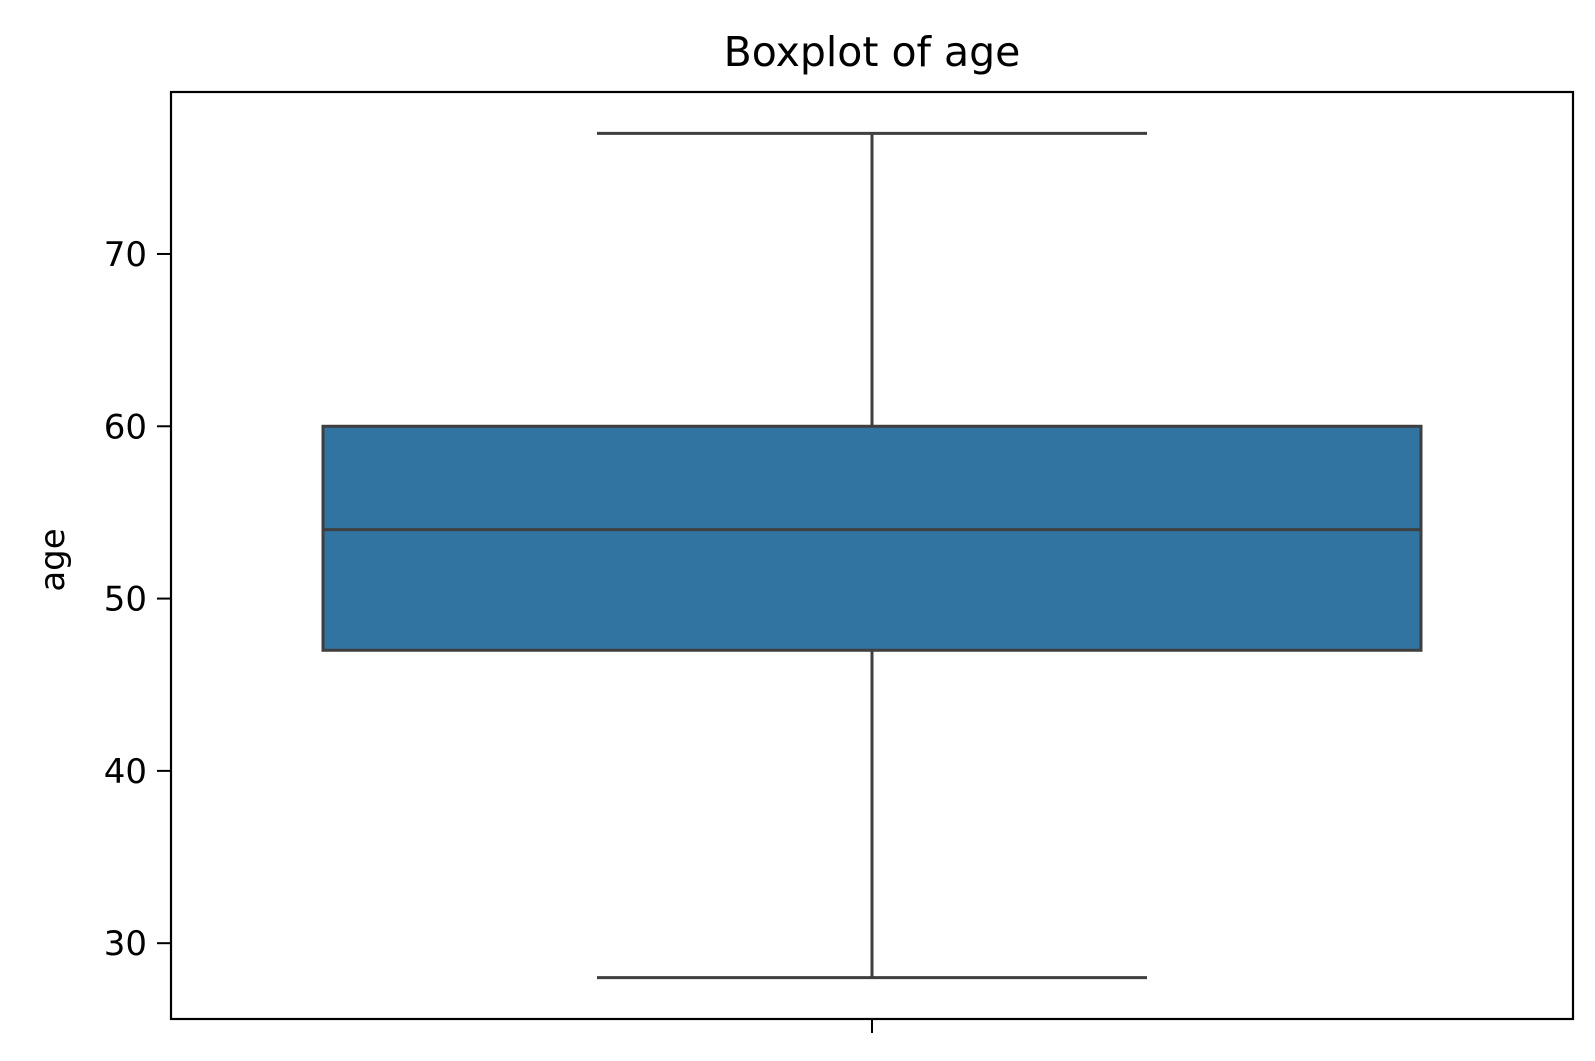 This screenshot has width=1595, height=1061. Describe the element at coordinates (872, 538) in the screenshot. I see `interquartile-box` at that location.